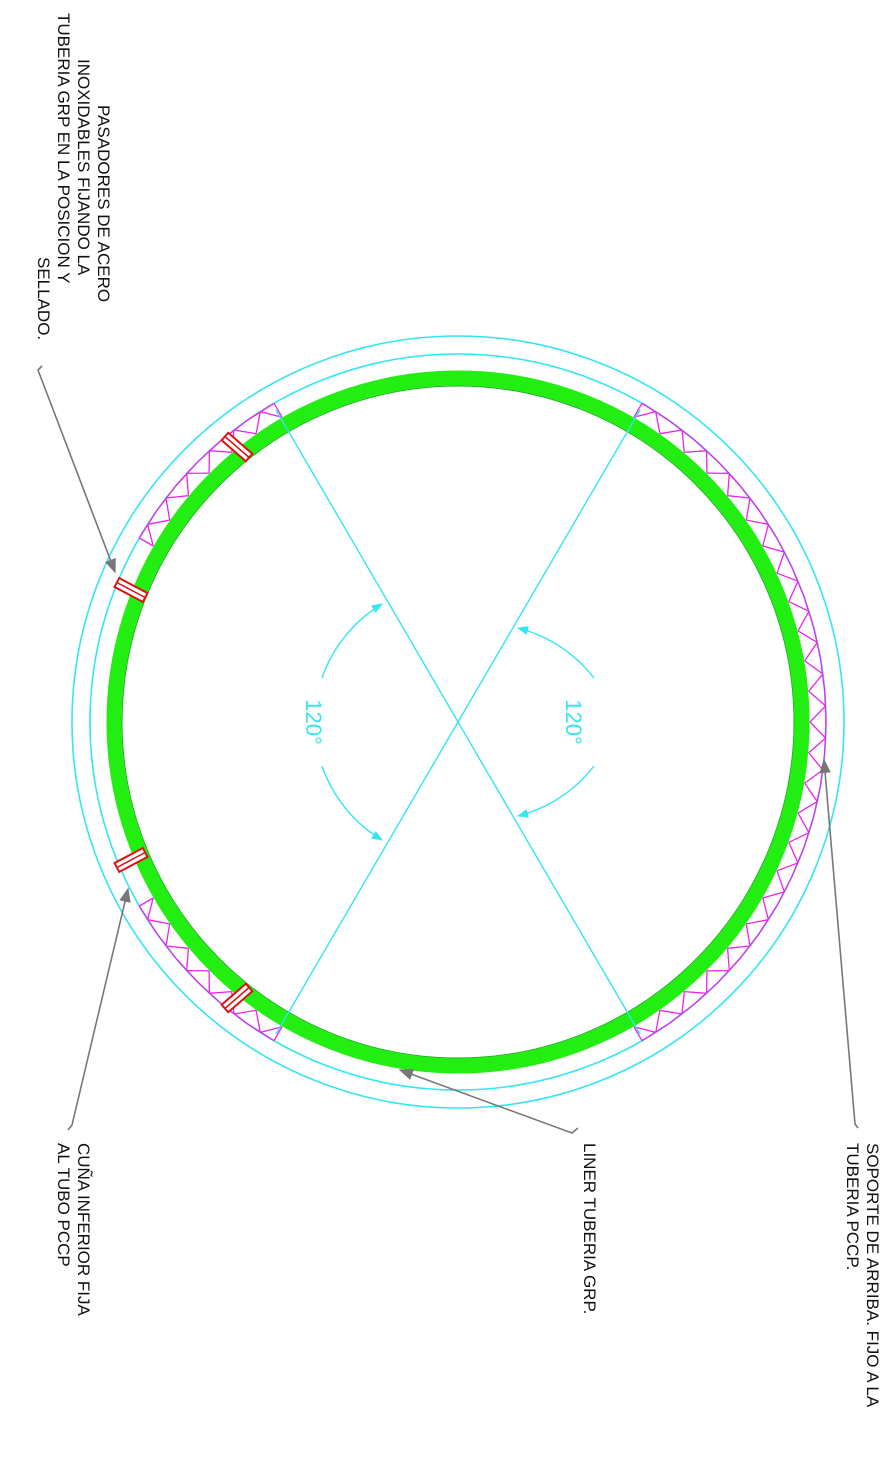  What do you see at coordinates (63, 1205) in the screenshot?
I see `callout-wedge-line-2: AL TUBO PCCP` at bounding box center [63, 1205].